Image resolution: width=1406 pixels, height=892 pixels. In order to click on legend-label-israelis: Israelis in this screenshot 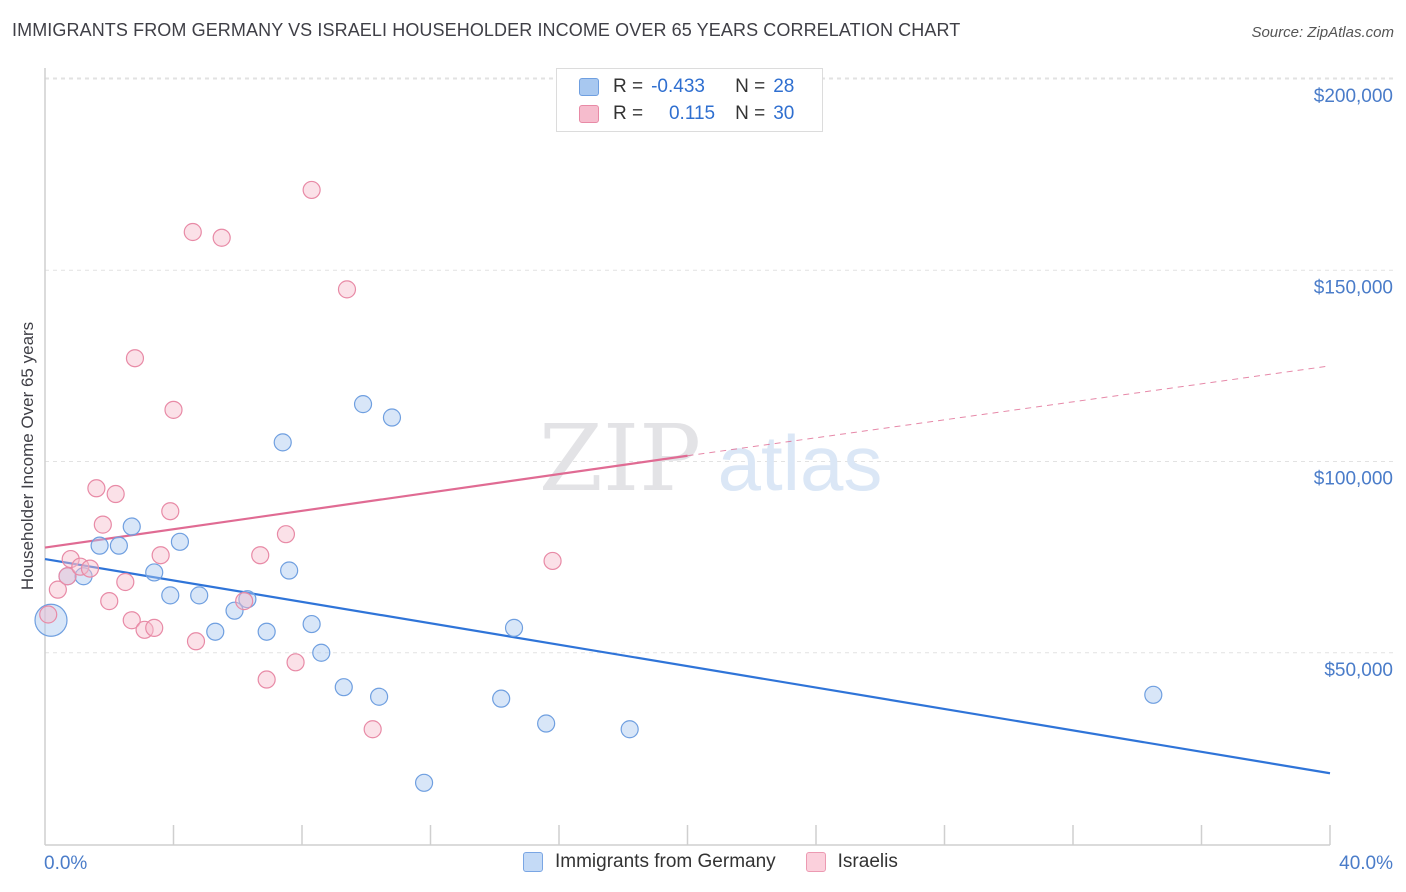, I will do `click(867, 861)`.